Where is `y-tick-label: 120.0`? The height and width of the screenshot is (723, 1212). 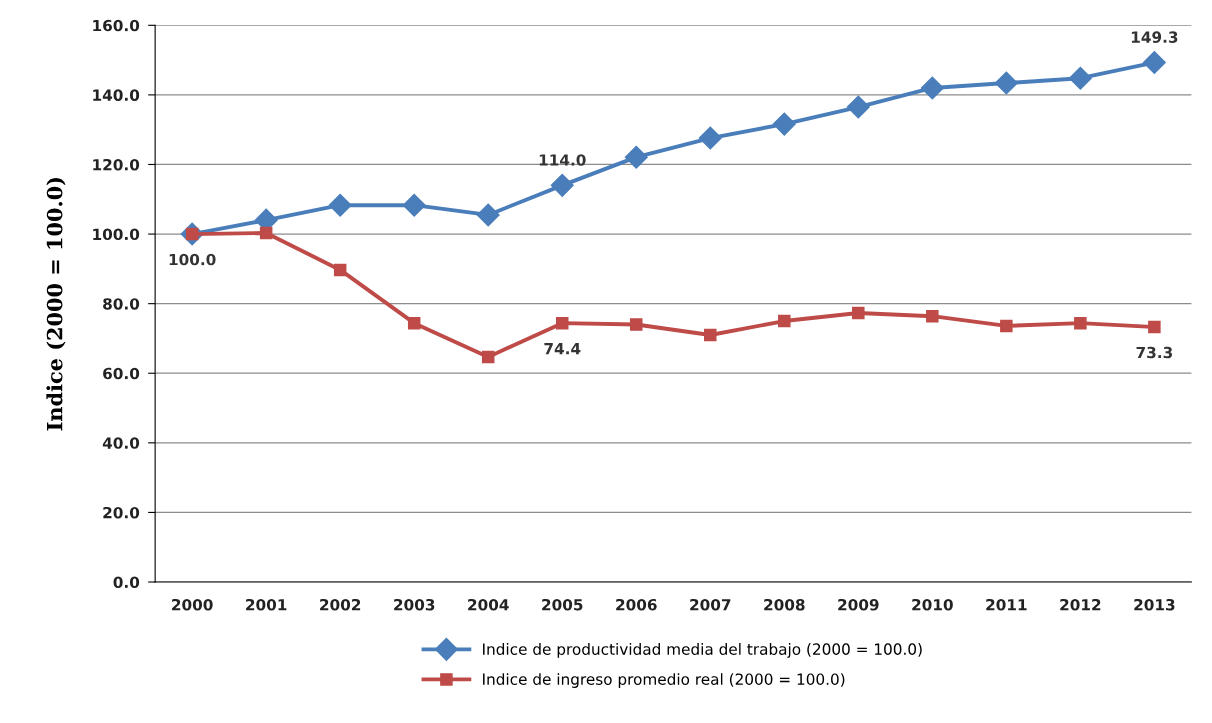 y-tick-label: 120.0 is located at coordinates (116, 164).